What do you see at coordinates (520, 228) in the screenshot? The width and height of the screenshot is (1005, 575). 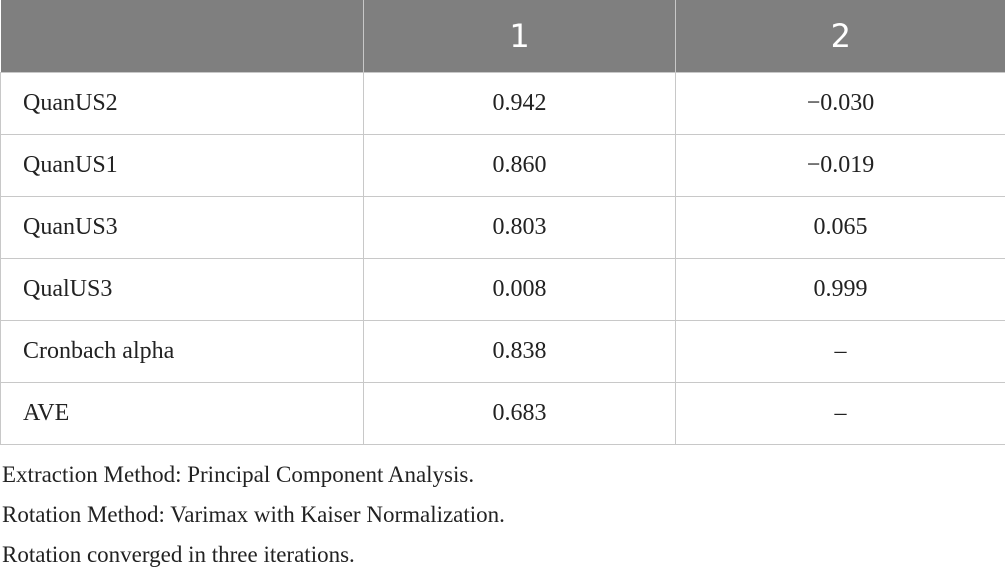 I see `cell: 0.803` at bounding box center [520, 228].